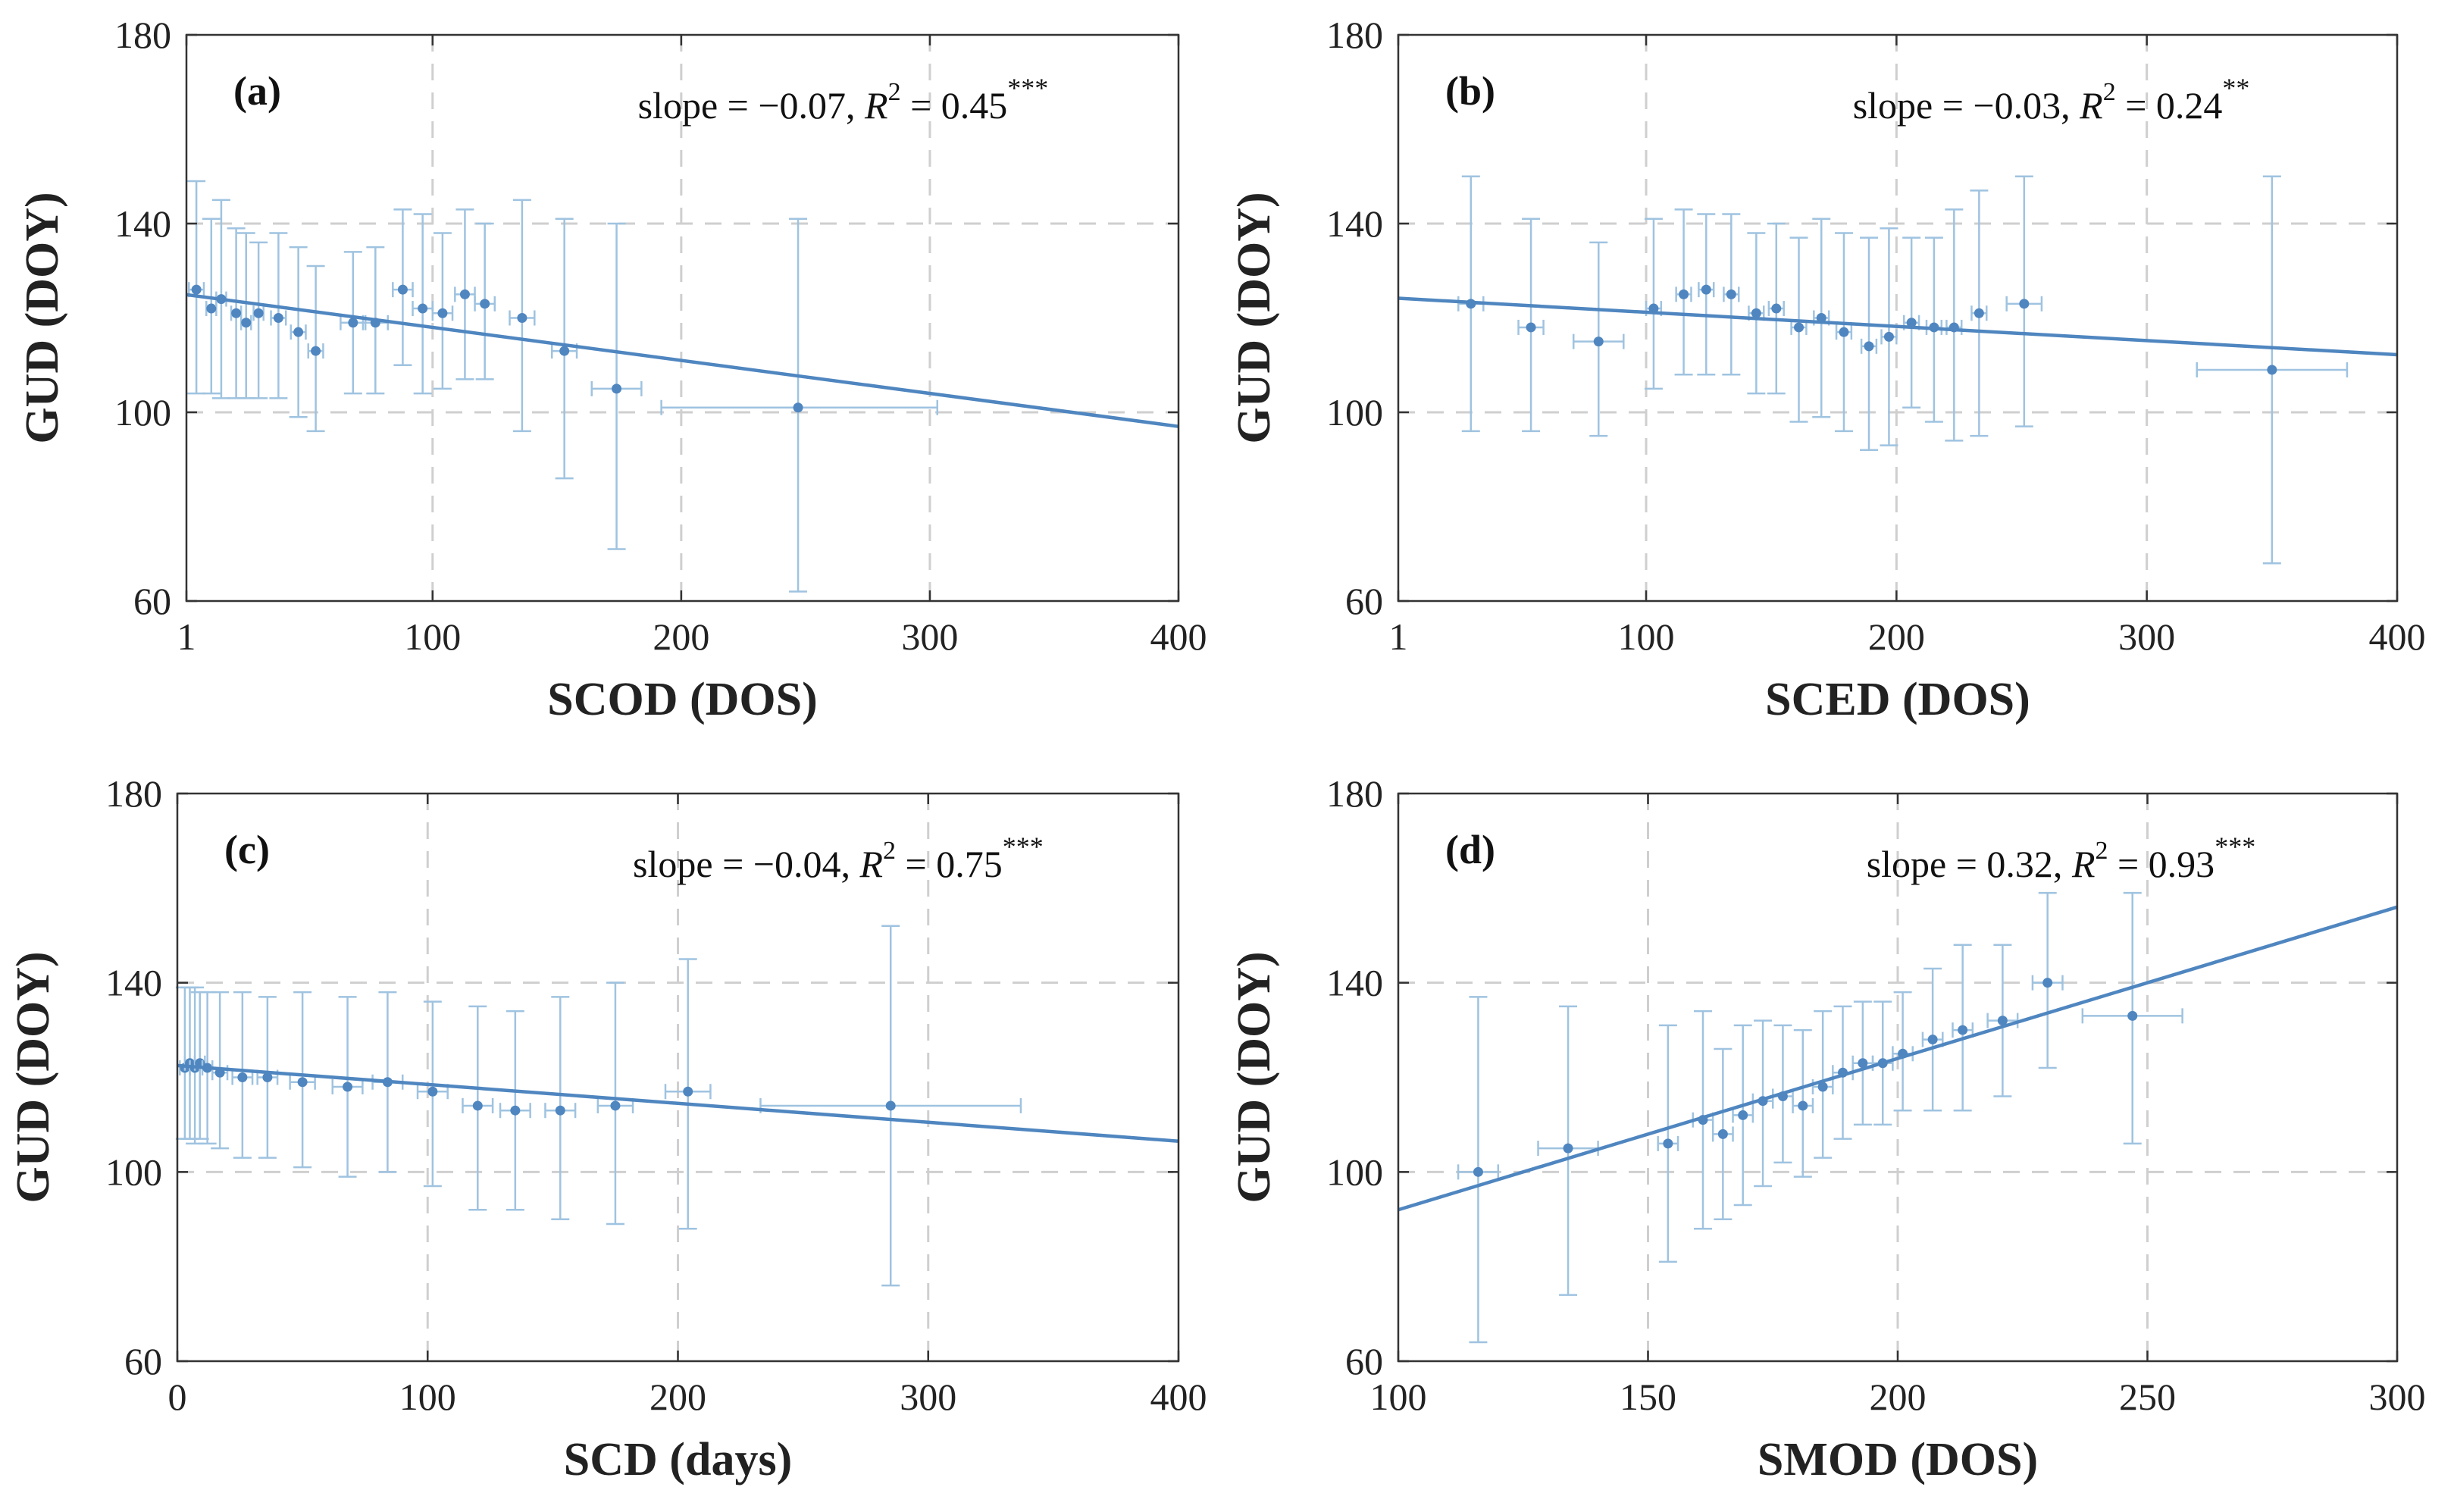 The width and height of the screenshot is (2454, 1512). What do you see at coordinates (751, 105) in the screenshot?
I see `stat-slope: slope = −0.07,` at bounding box center [751, 105].